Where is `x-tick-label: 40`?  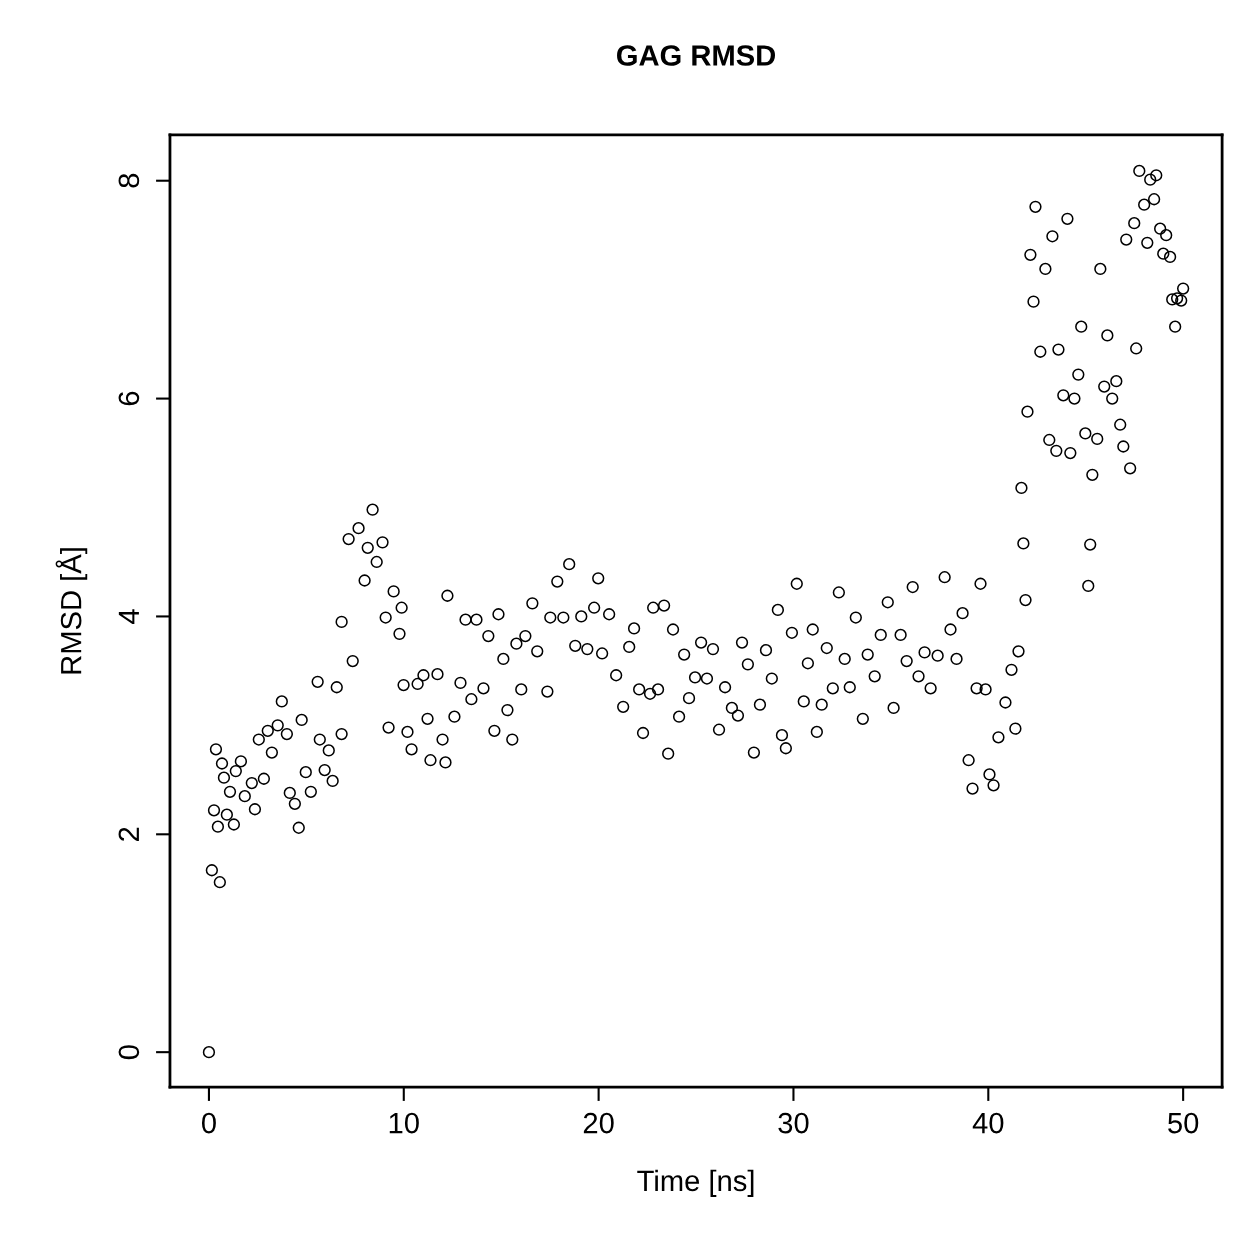 x-tick-label: 40 is located at coordinates (988, 1123).